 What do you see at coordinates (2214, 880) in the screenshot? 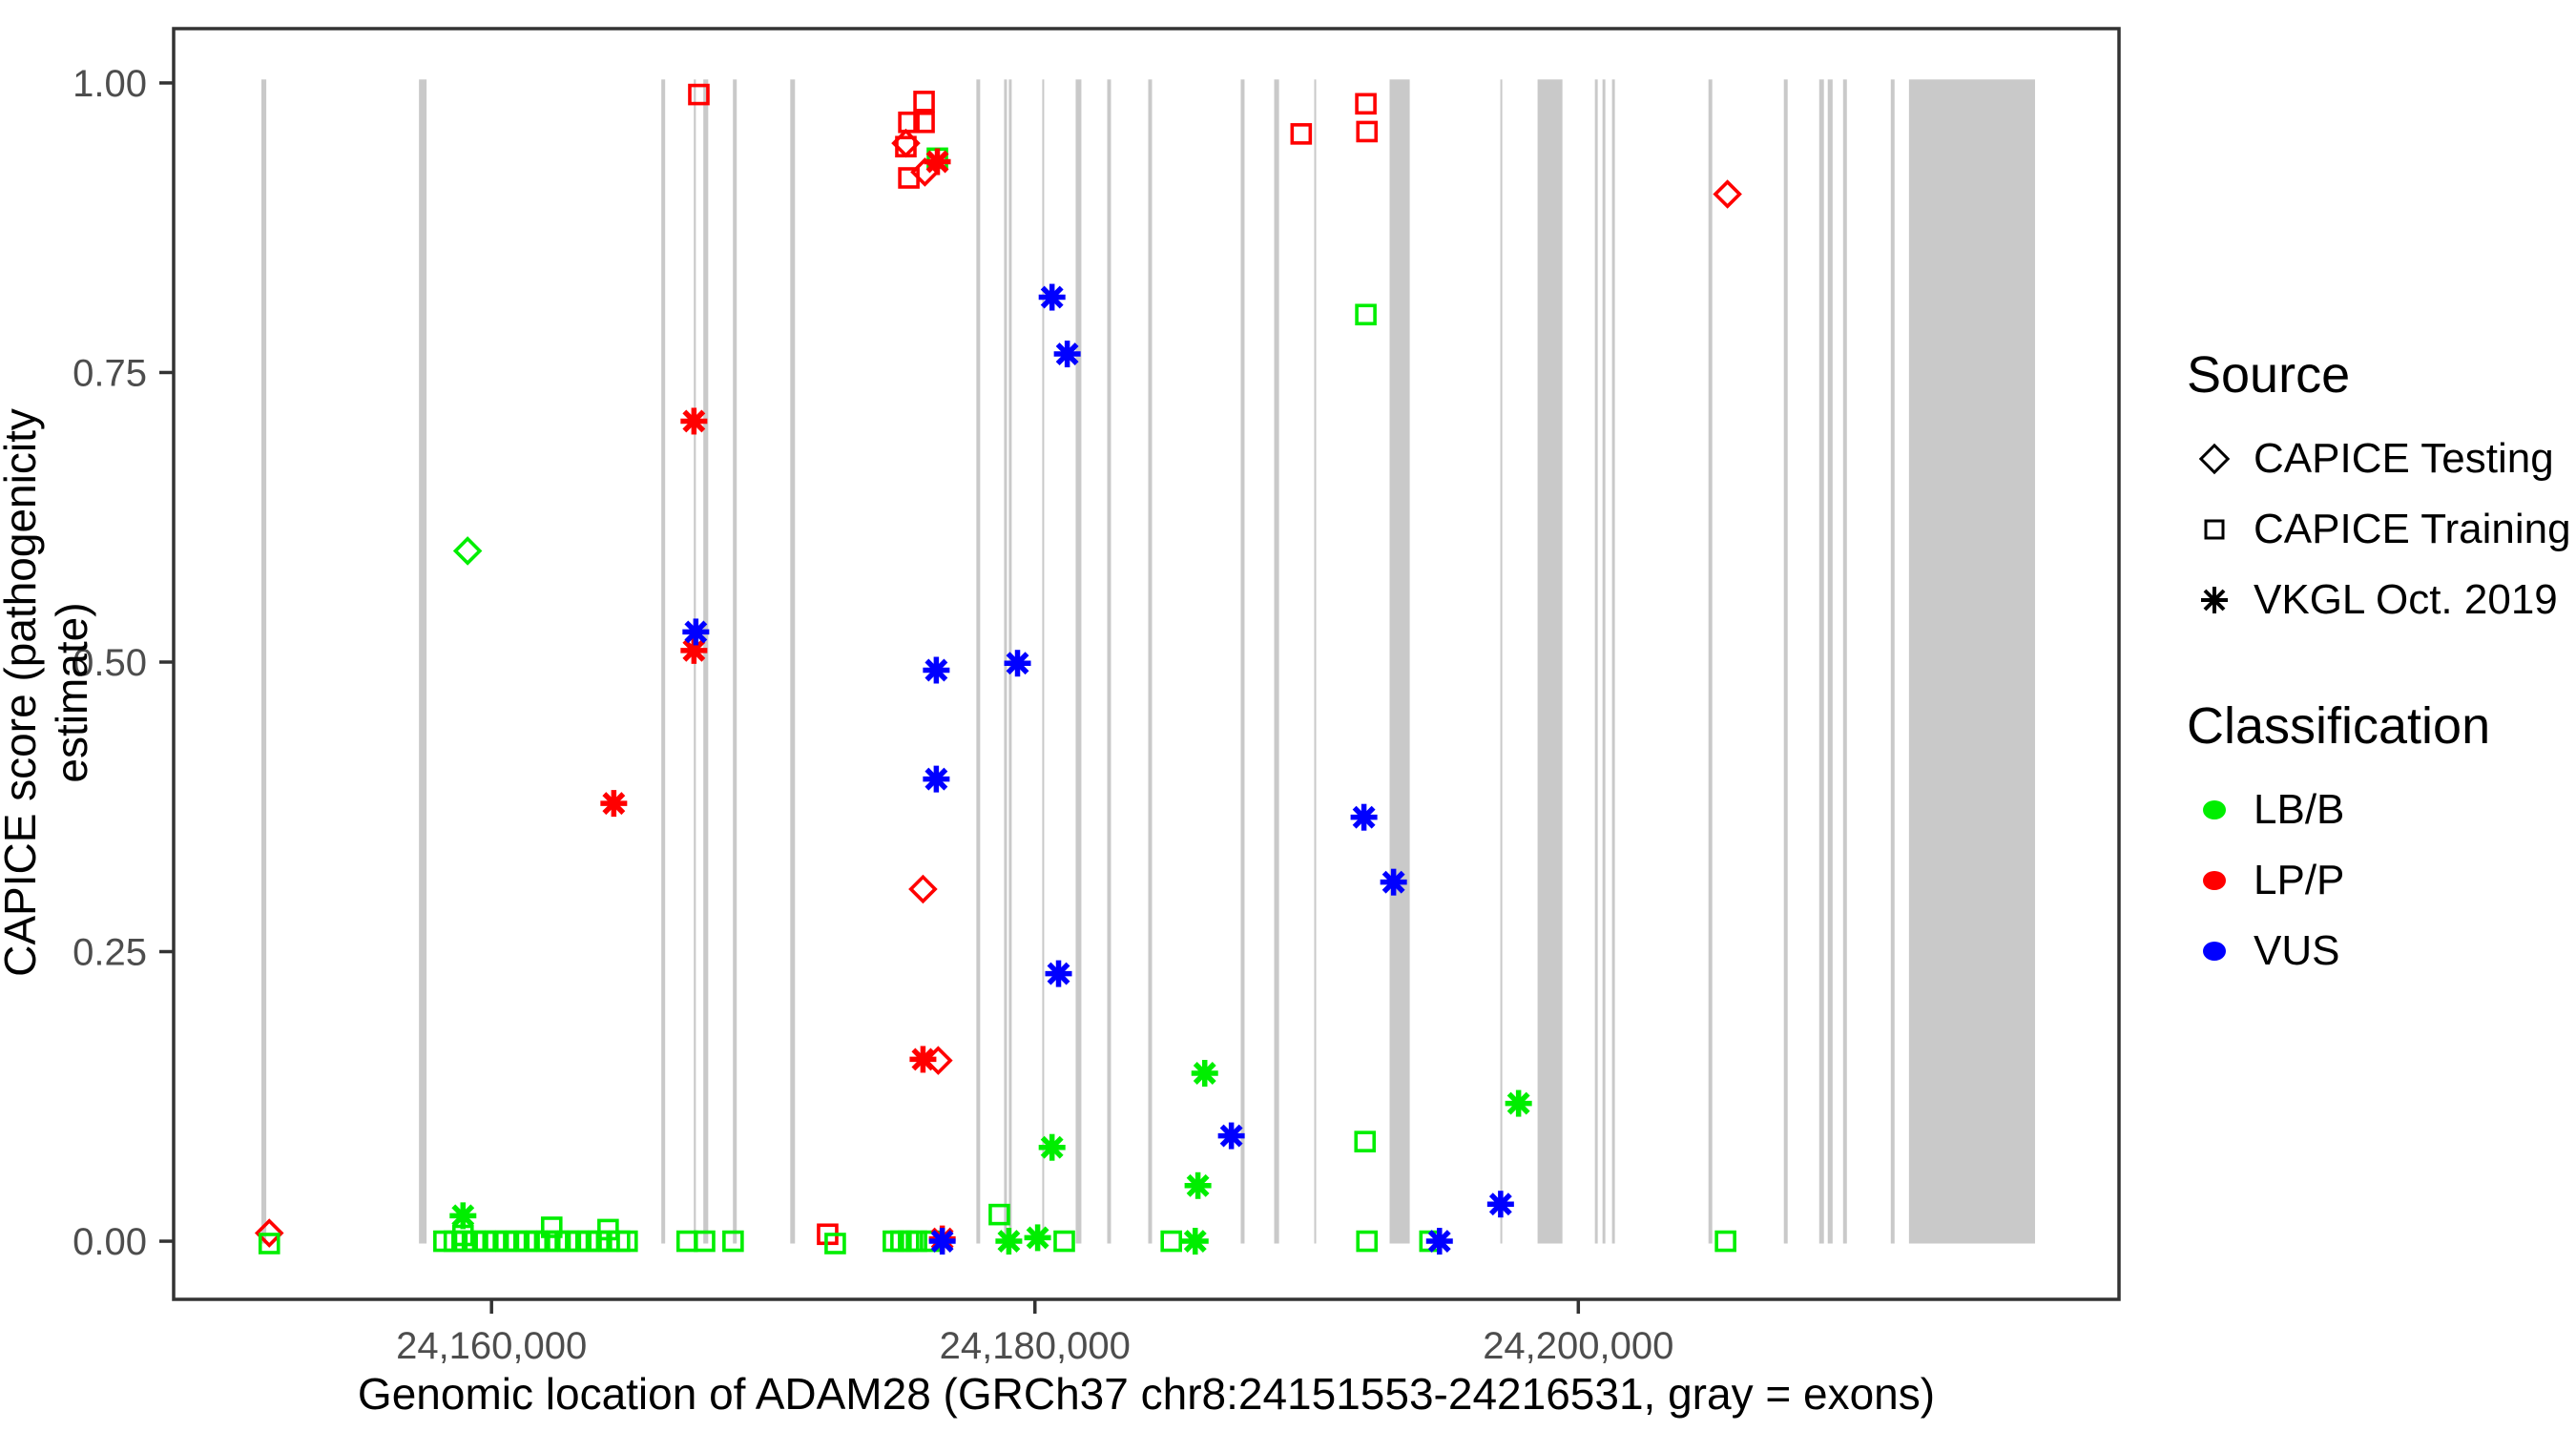
I see `lpp-dot-icon` at bounding box center [2214, 880].